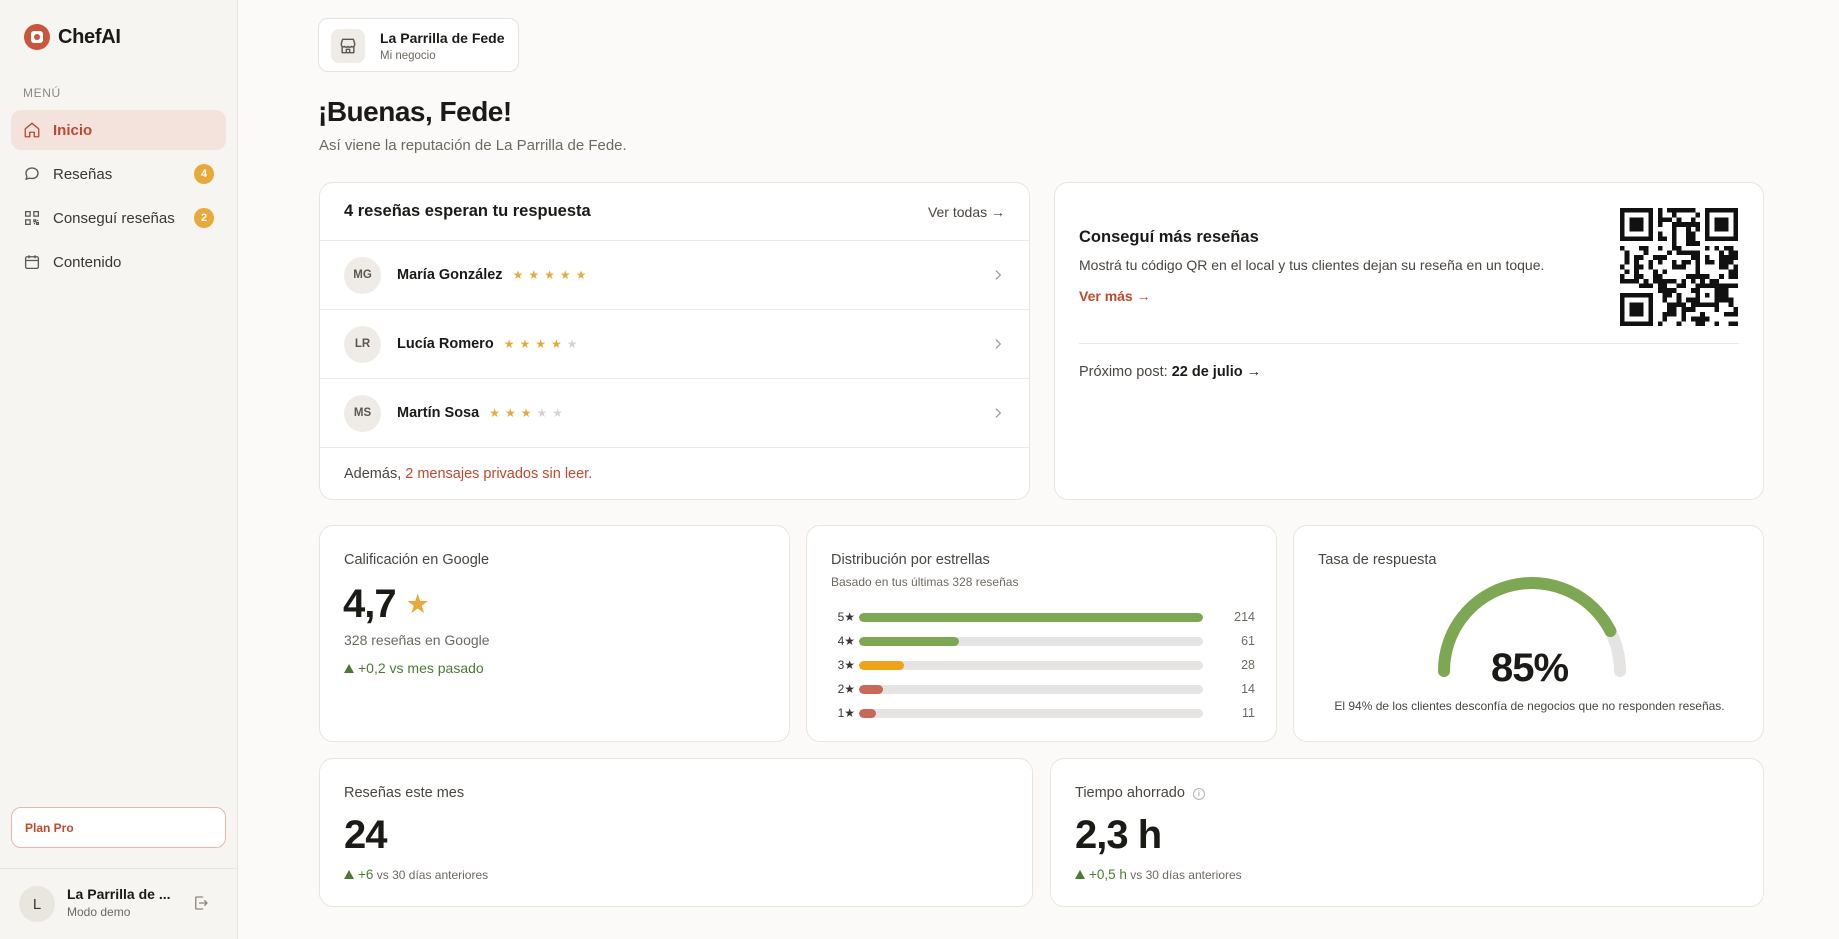  Describe the element at coordinates (204, 174) in the screenshot. I see `badge-count: 4` at that location.